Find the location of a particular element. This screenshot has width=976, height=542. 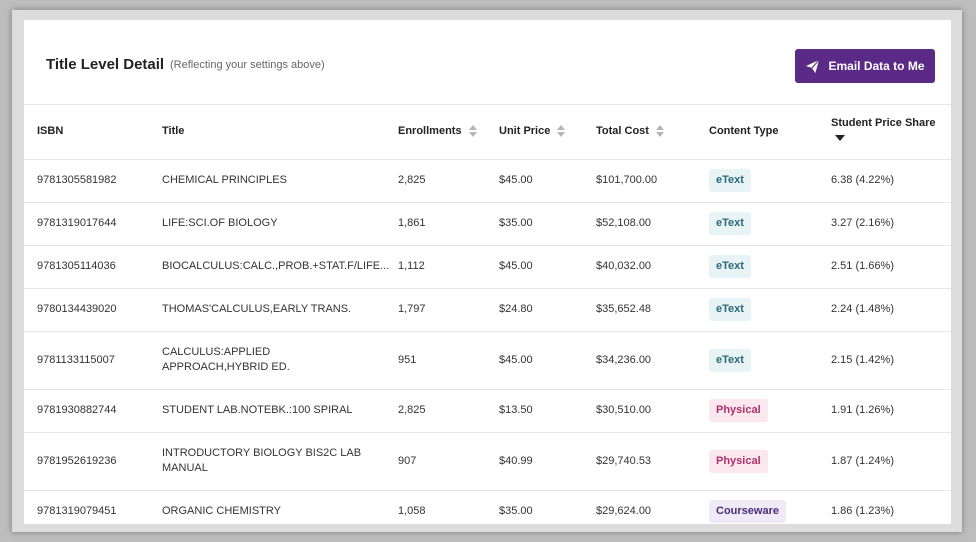

column-header-total-cost: Total Cost is located at coordinates (639, 132).